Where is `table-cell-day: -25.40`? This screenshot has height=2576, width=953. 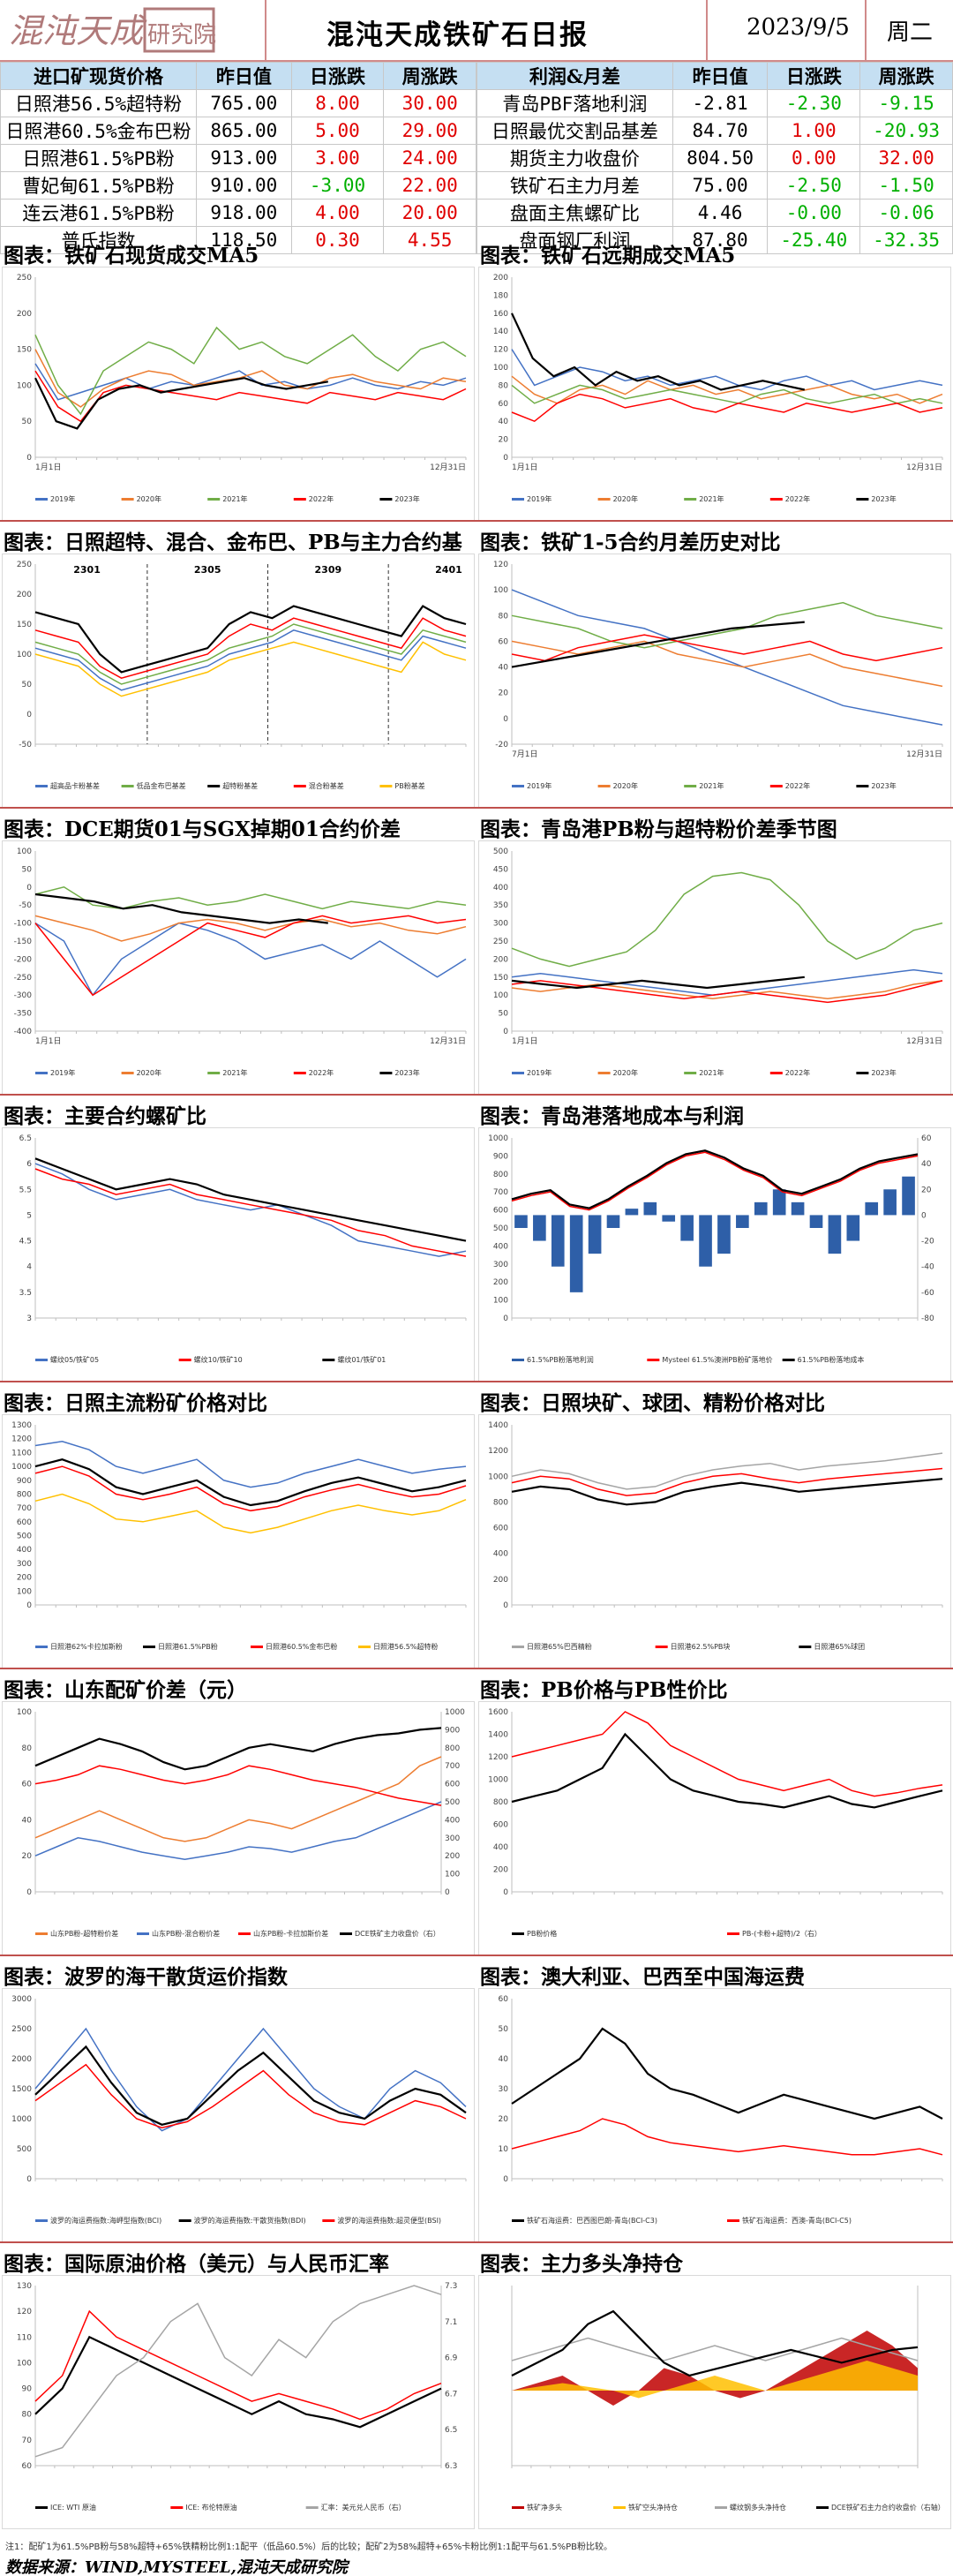 table-cell-day: -25.40 is located at coordinates (814, 240).